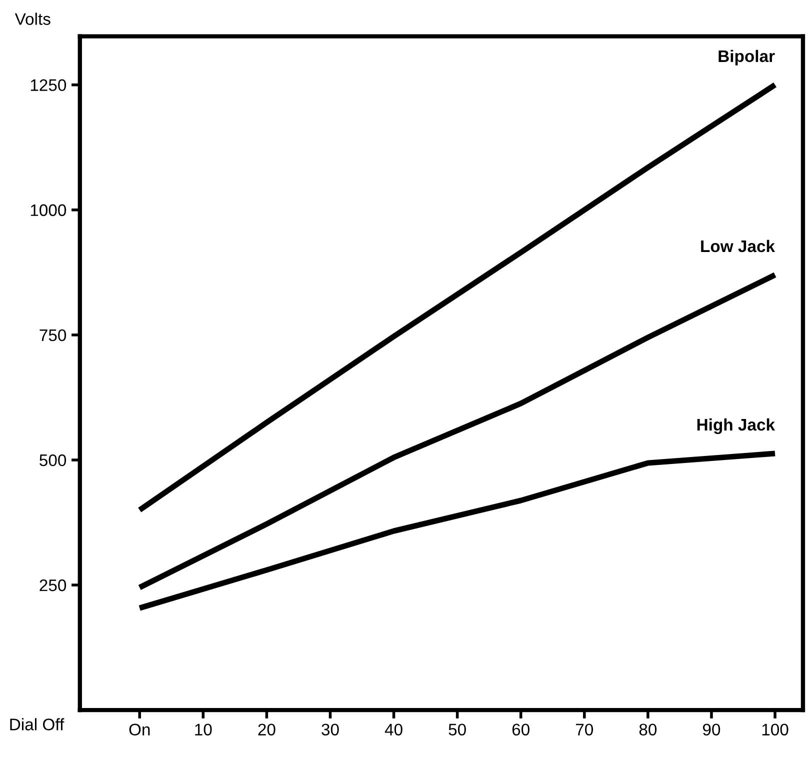  Describe the element at coordinates (585, 730) in the screenshot. I see `x-tick-label: 70` at that location.